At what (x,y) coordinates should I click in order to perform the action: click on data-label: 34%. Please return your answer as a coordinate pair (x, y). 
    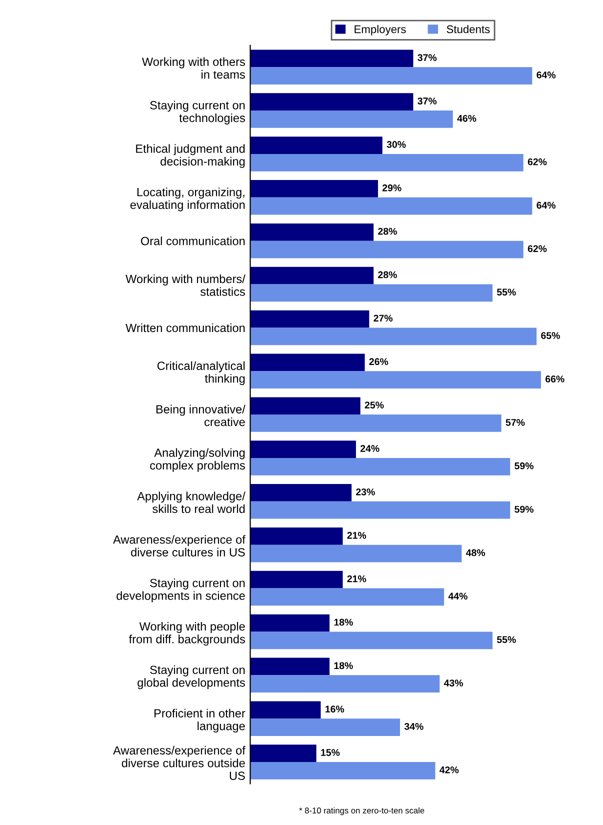
    Looking at the image, I should click on (414, 726).